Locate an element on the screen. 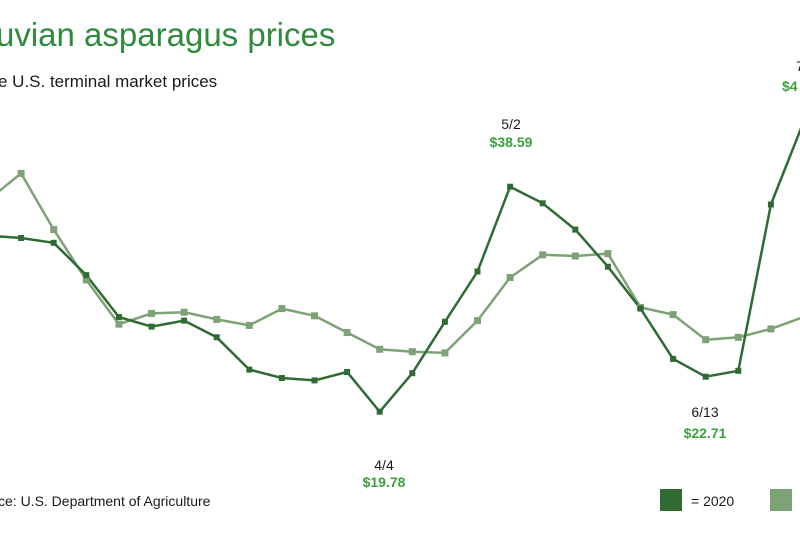 The height and width of the screenshot is (534, 800). annotation-4-4: 4/4 $19.78 is located at coordinates (384, 473).